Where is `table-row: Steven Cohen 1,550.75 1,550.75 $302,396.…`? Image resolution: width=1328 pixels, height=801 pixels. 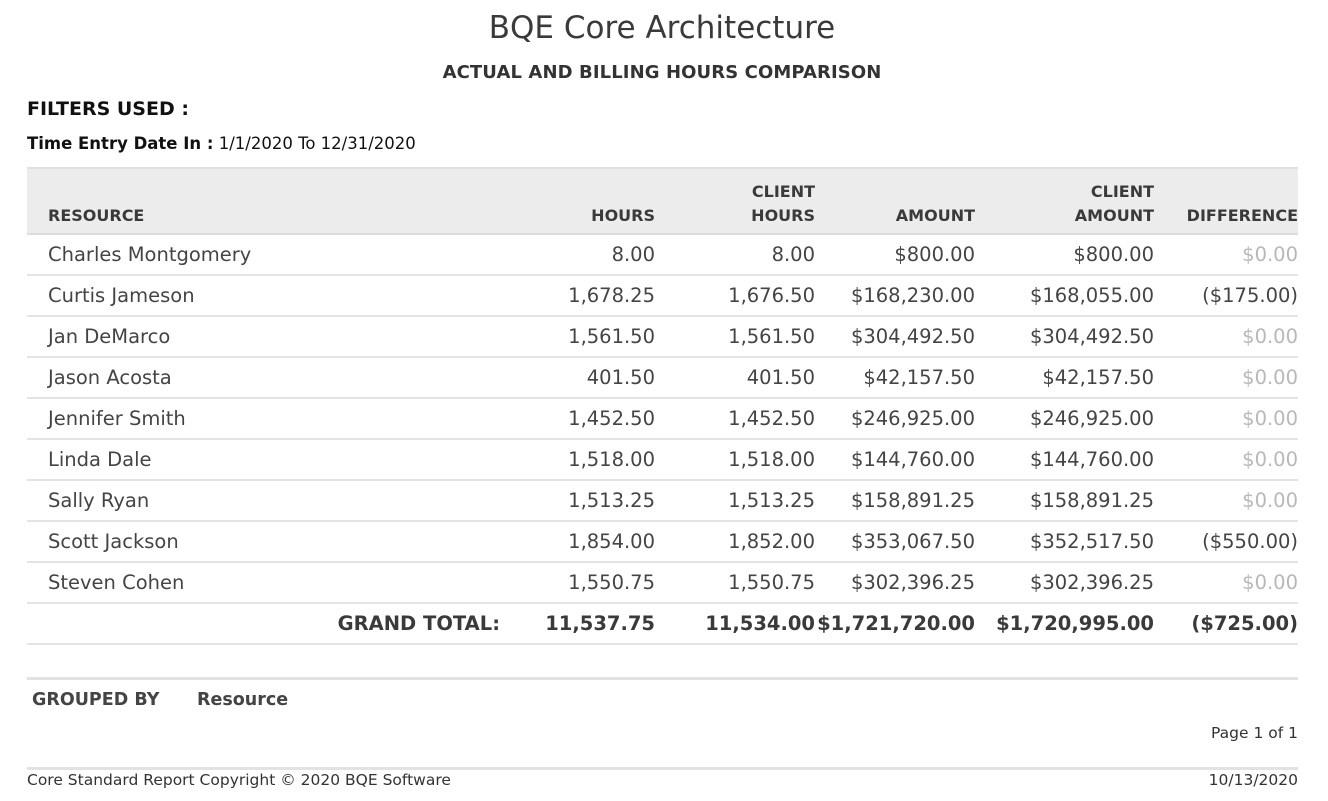
table-row: Steven Cohen 1,550.75 1,550.75 $302,396.… is located at coordinates (662, 583).